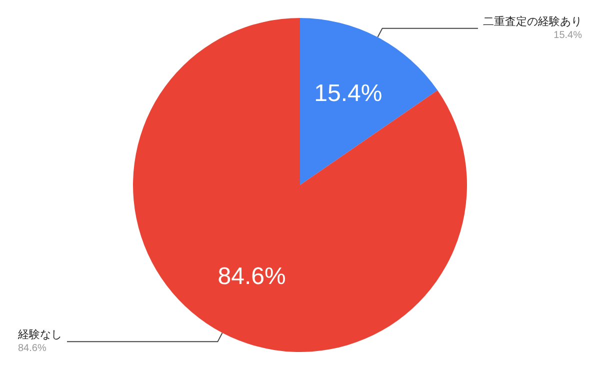 Image resolution: width=600 pixels, height=371 pixels. I want to click on slice-label: 二重査定の経験あり, so click(532, 21).